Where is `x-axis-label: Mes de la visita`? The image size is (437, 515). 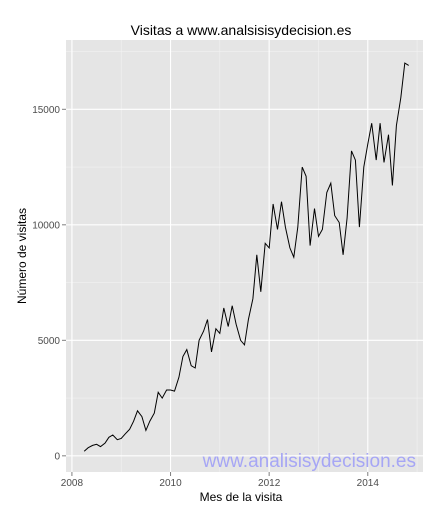 x-axis-label: Mes de la visita is located at coordinates (241, 497).